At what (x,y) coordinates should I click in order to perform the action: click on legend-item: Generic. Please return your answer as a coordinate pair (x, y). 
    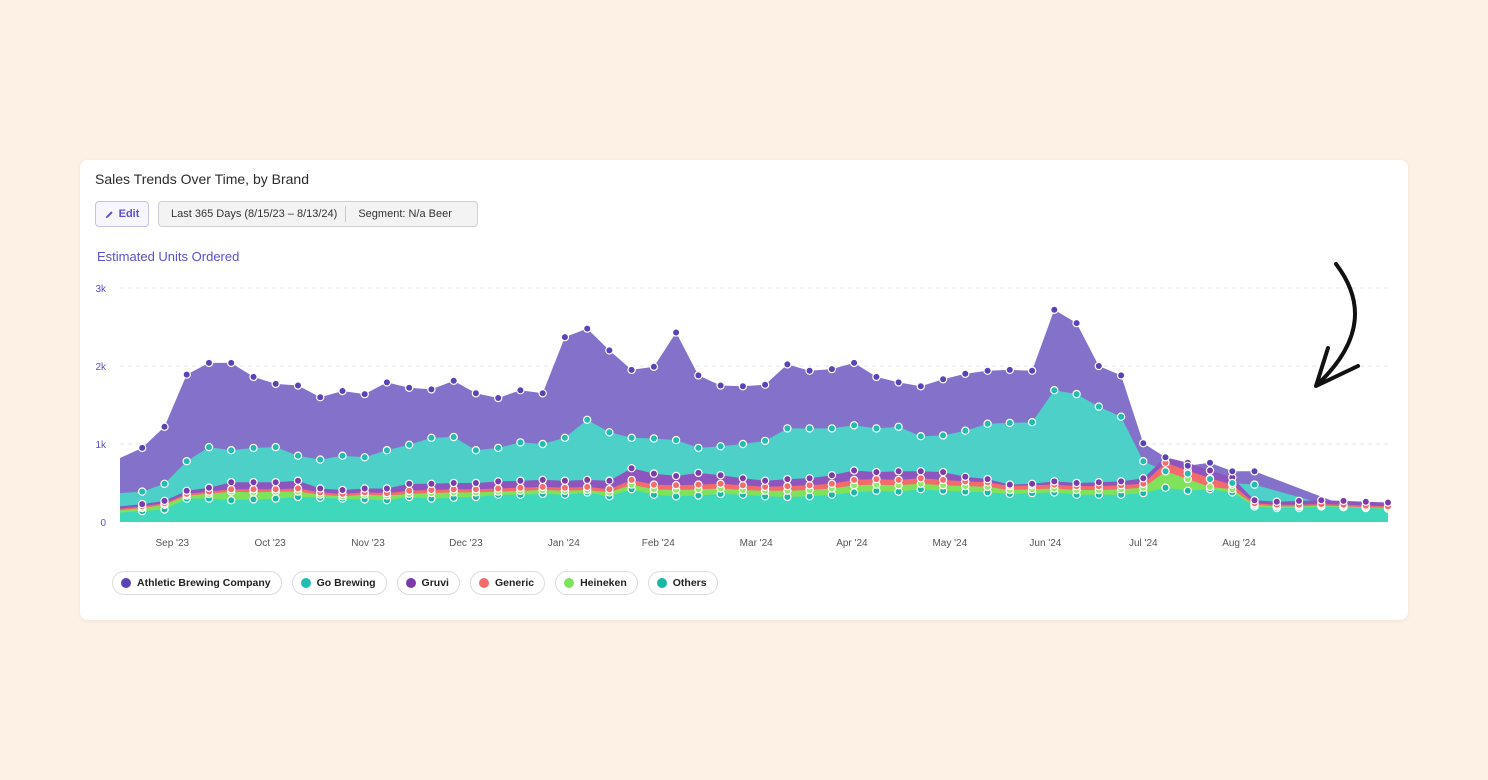
    Looking at the image, I should click on (507, 583).